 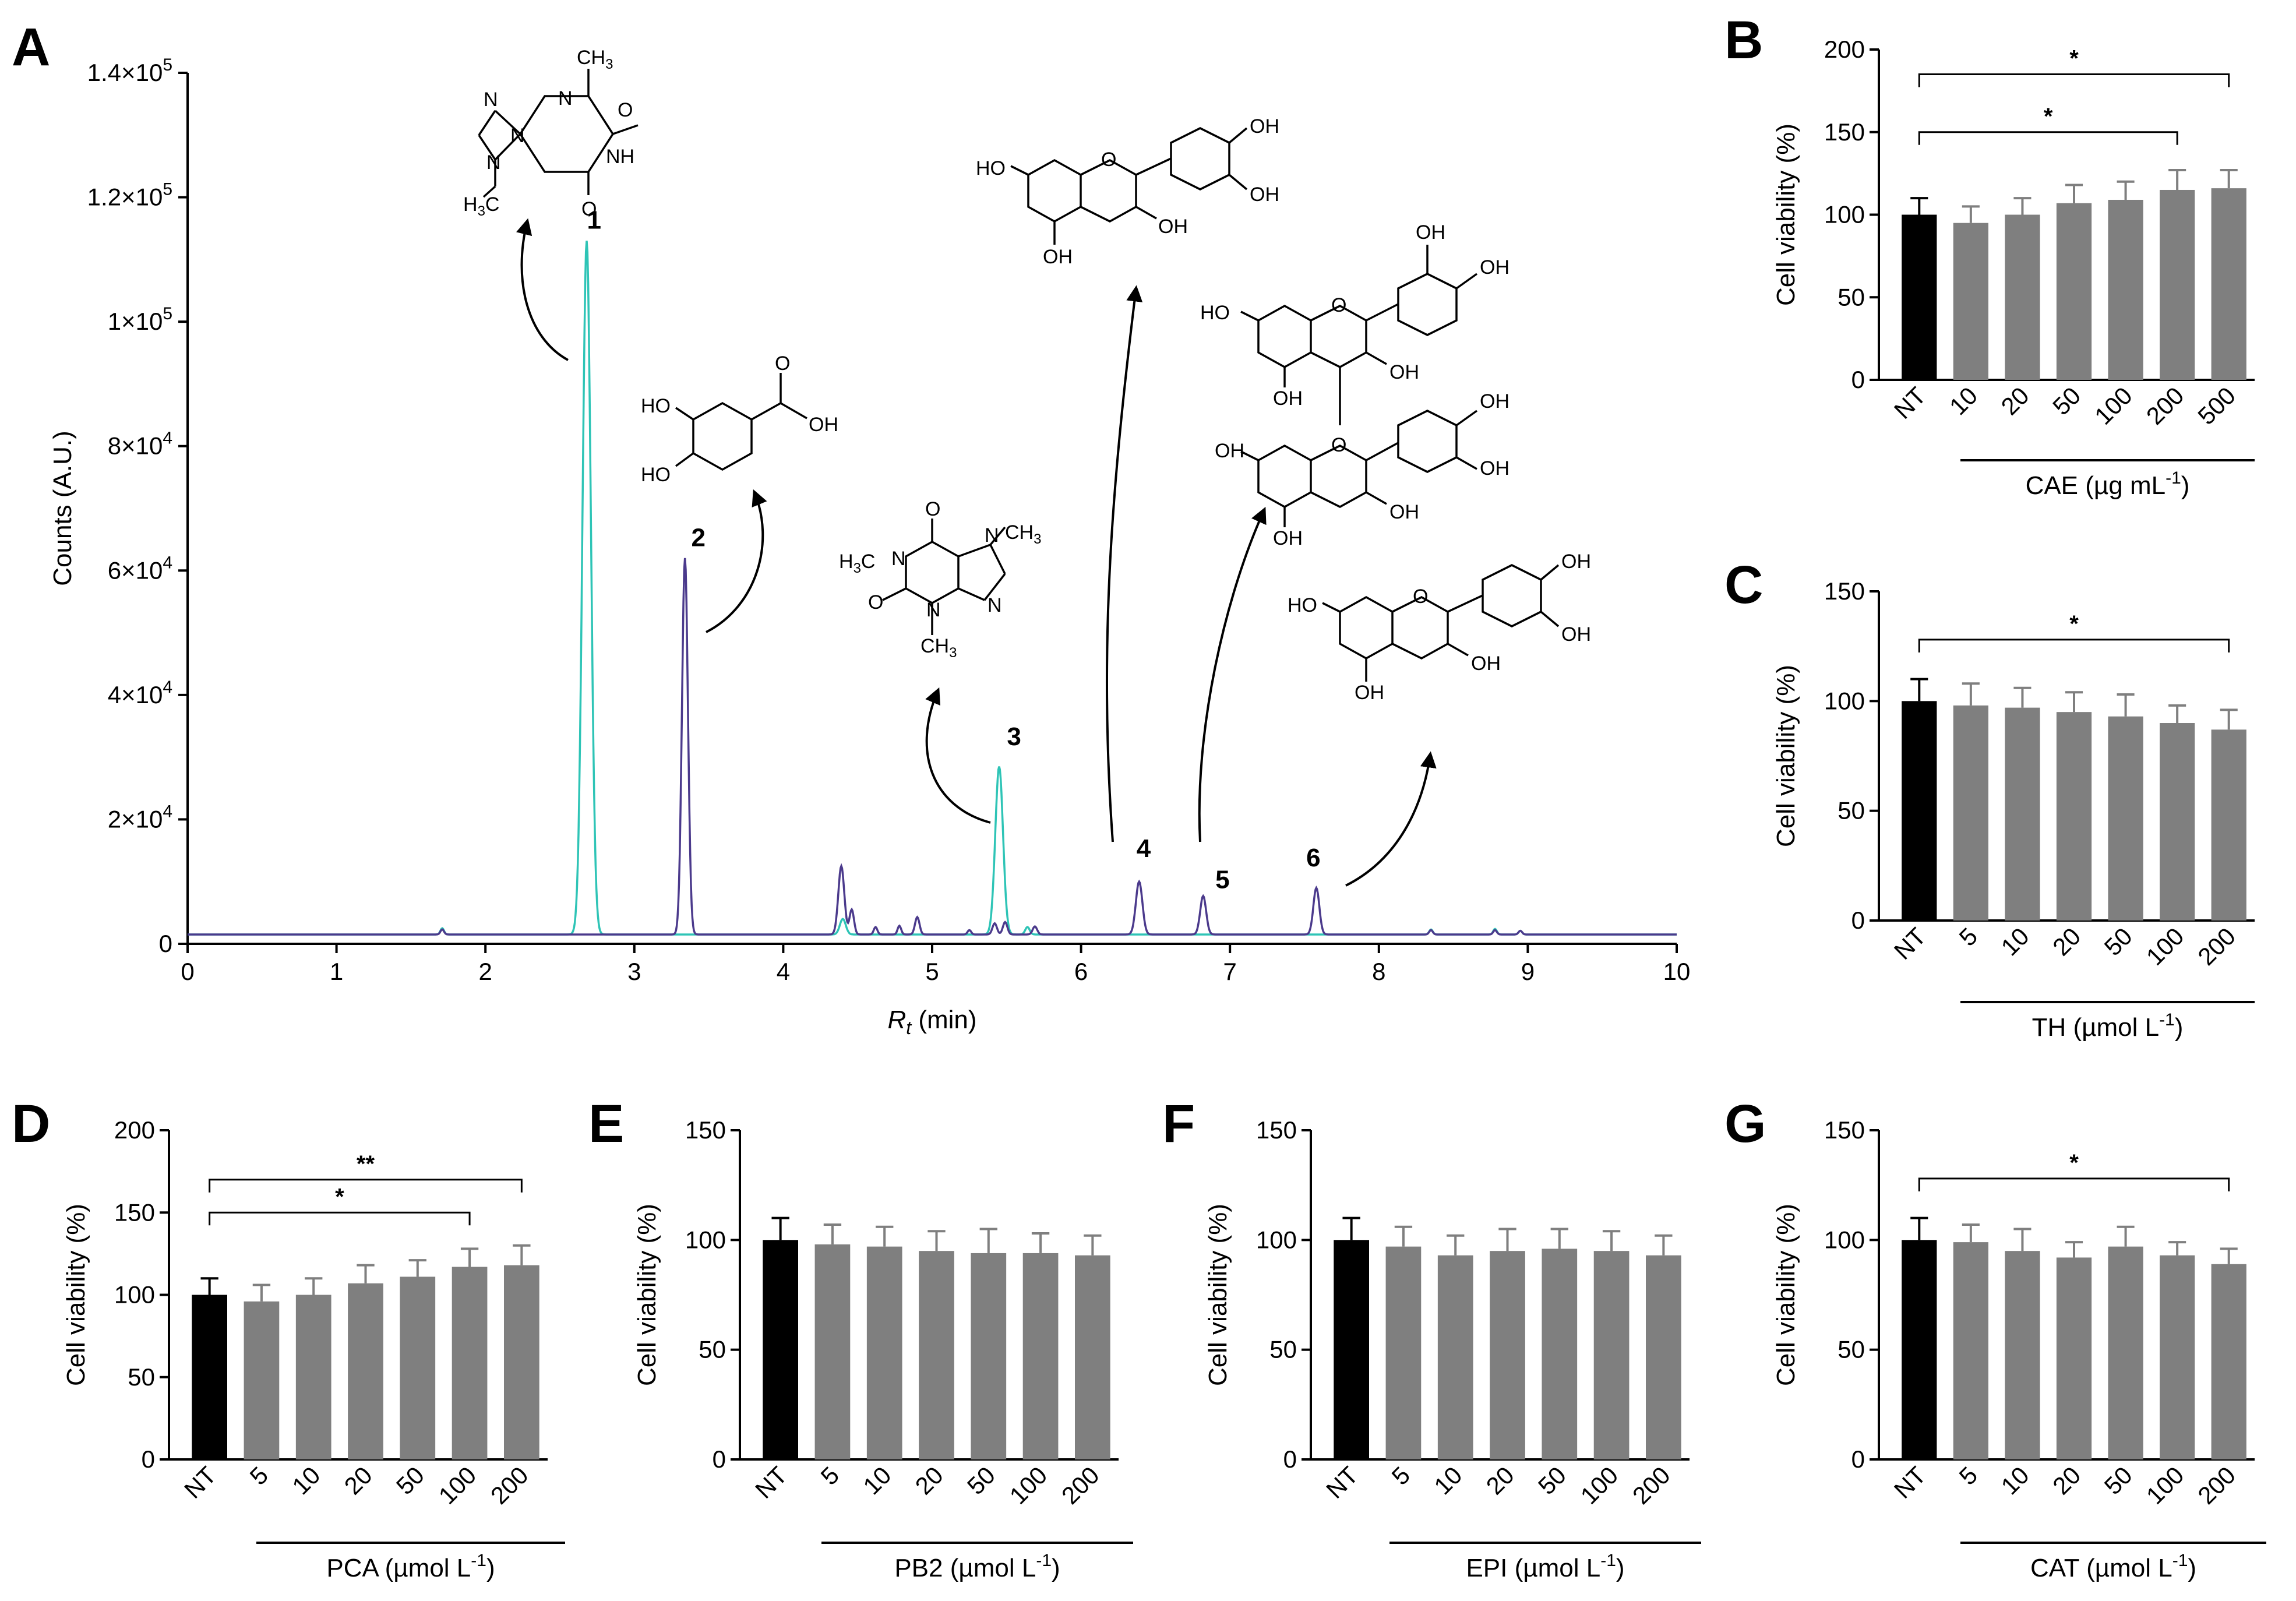 I want to click on y-axis-title: Counts (A.U.), so click(x=62, y=509).